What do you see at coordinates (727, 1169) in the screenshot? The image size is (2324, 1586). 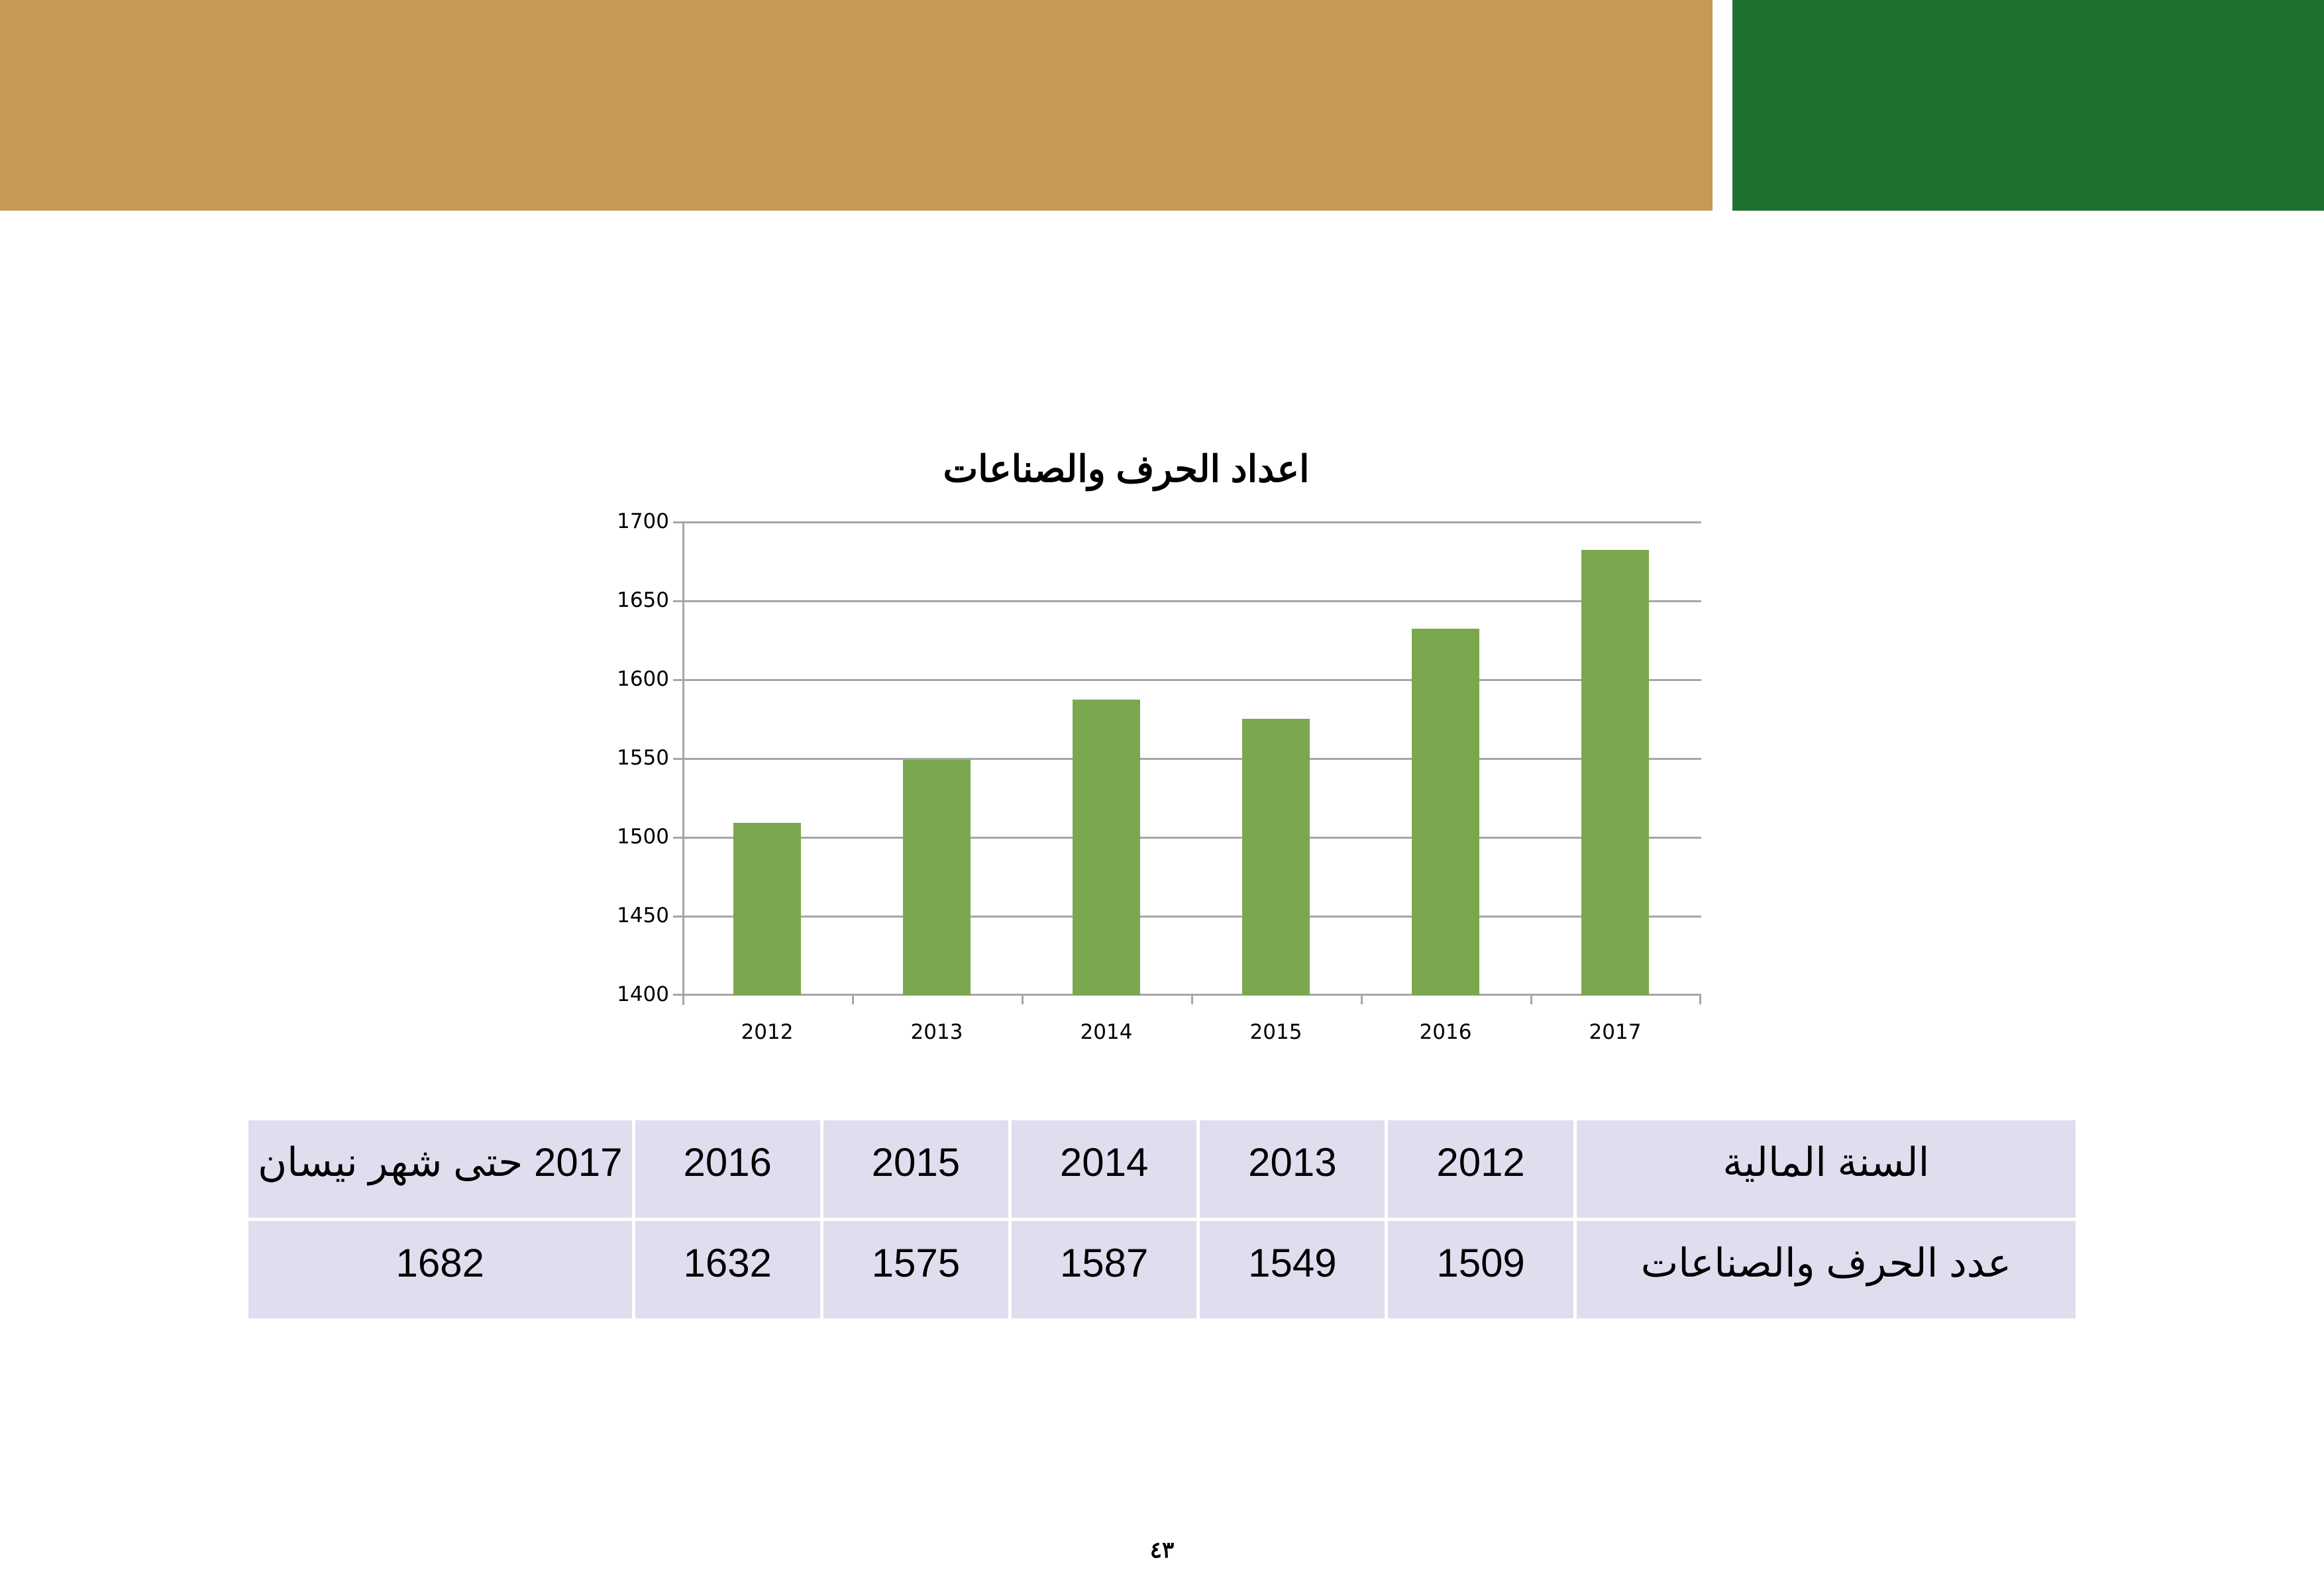 I see `table-cell: 2016` at bounding box center [727, 1169].